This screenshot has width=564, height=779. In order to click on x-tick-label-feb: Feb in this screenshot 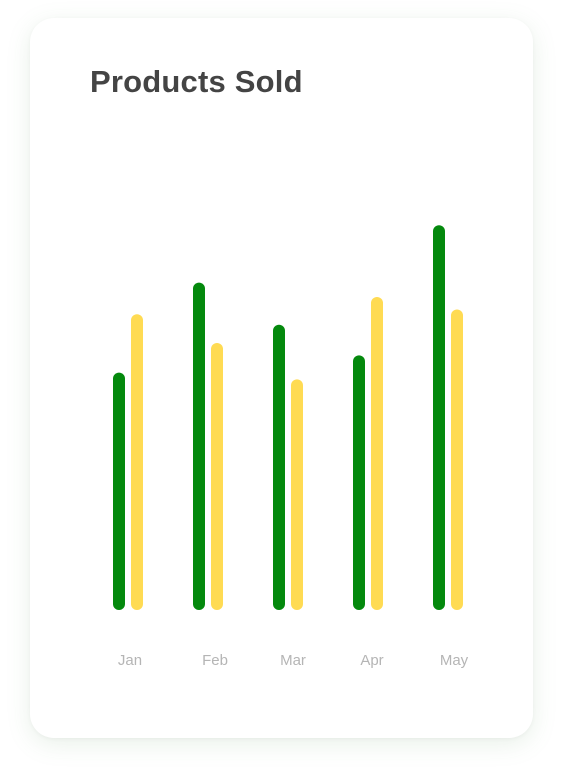, I will do `click(215, 660)`.